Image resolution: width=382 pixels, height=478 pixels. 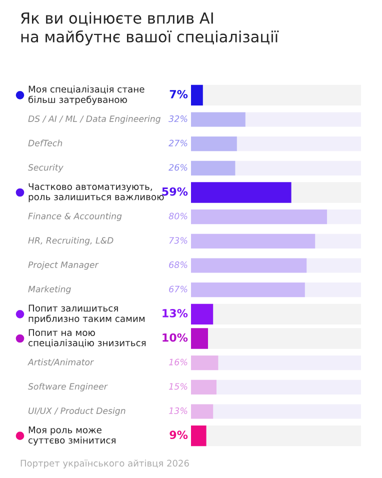 What do you see at coordinates (77, 411) in the screenshot?
I see `y-tick-label: UI/UX / Product Design` at bounding box center [77, 411].